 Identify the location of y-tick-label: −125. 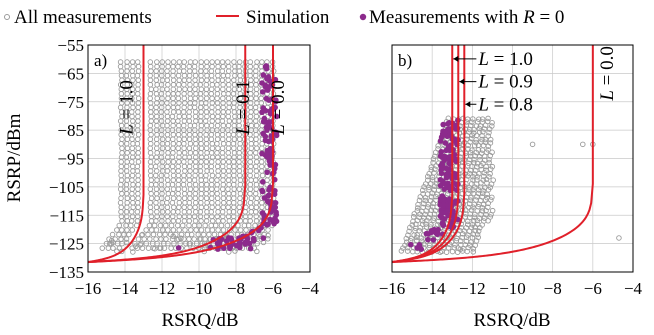
(66, 244).